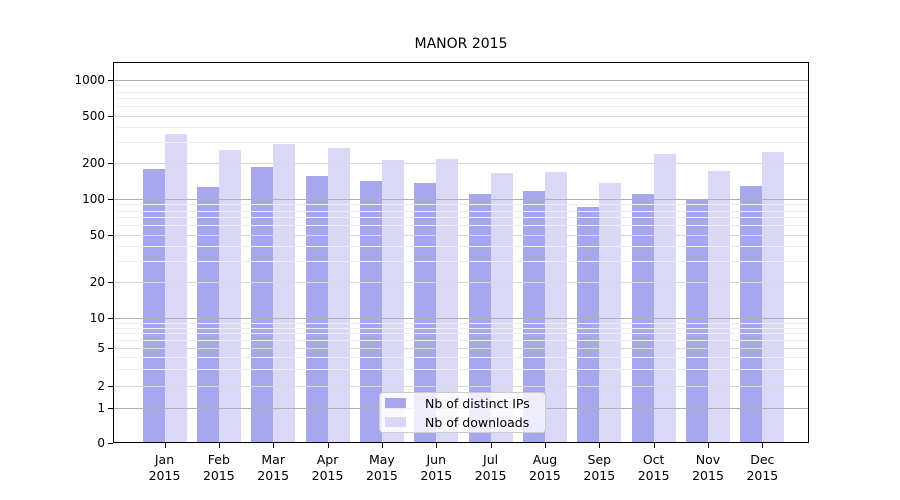 The image size is (900, 500). I want to click on x-tick-label-year-nov: 2015, so click(708, 475).